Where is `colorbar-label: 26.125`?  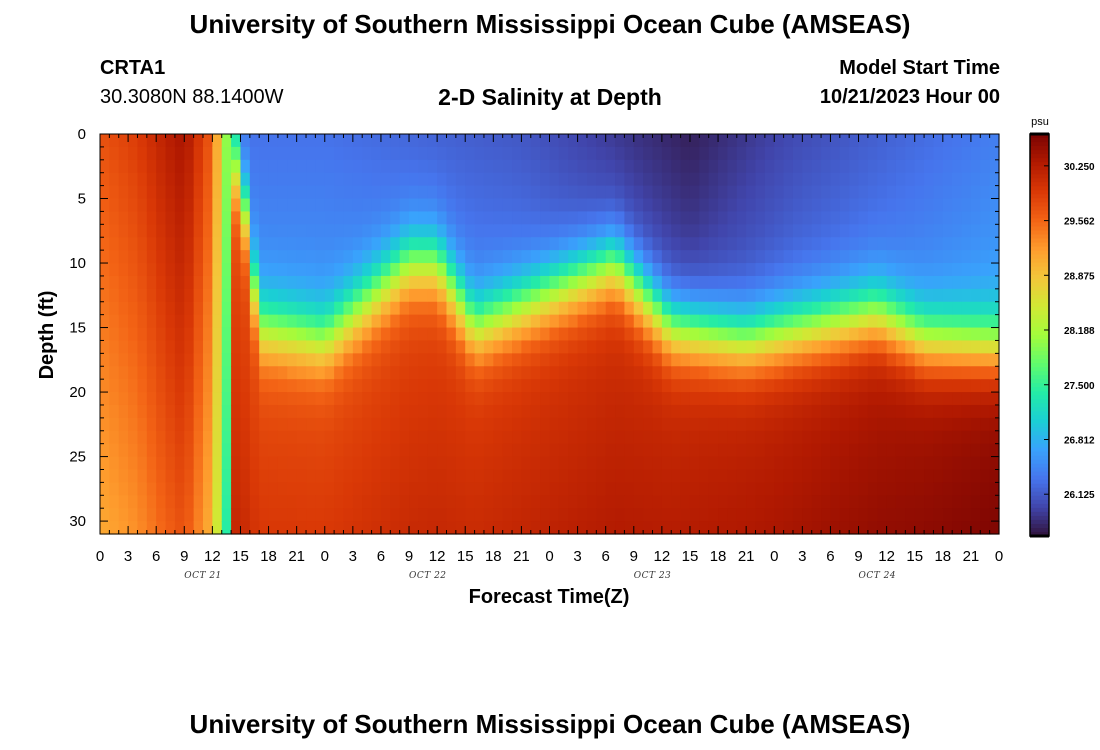
colorbar-label: 26.125 is located at coordinates (1079, 495).